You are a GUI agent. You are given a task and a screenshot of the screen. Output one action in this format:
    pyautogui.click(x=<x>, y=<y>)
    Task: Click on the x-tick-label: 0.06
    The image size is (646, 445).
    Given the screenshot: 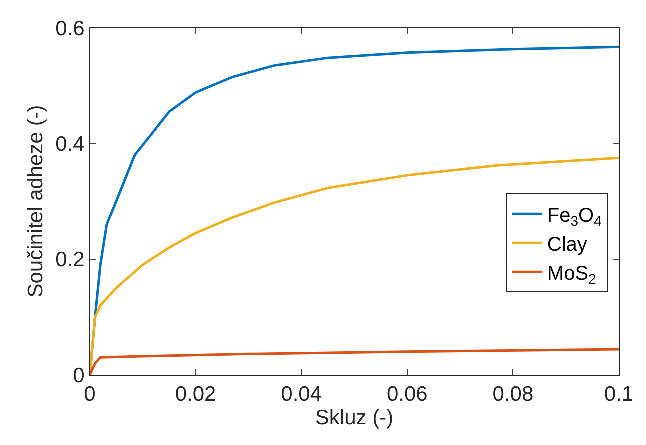 What is the action you would take?
    pyautogui.click(x=407, y=394)
    